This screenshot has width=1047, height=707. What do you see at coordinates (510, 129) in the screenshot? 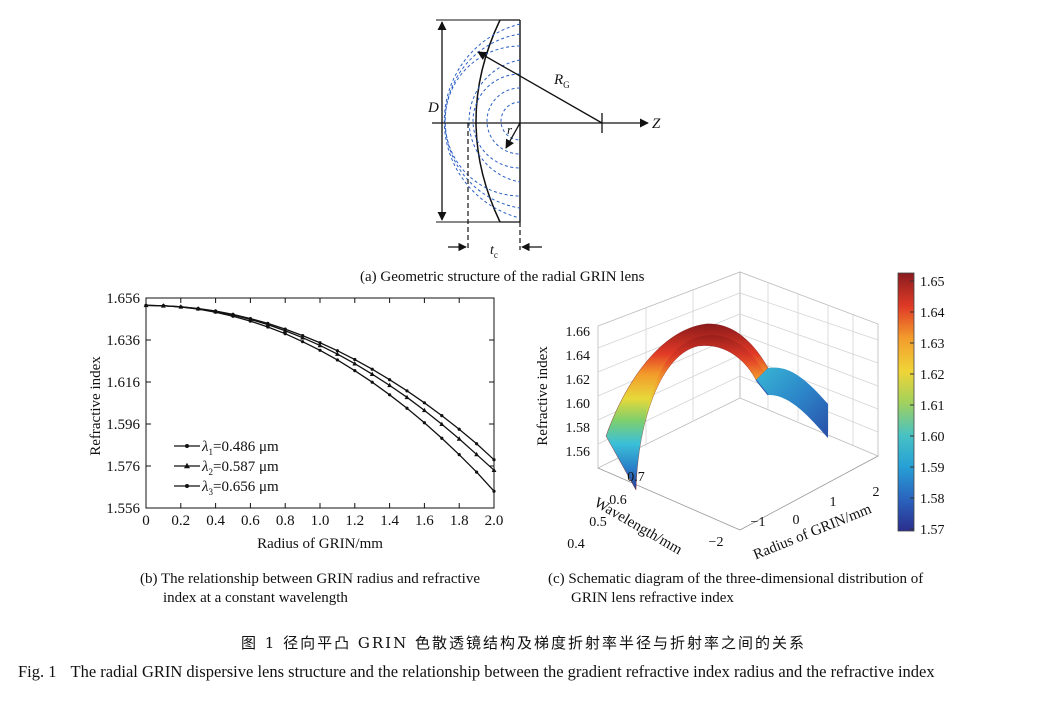
I see `label-r: r` at bounding box center [510, 129].